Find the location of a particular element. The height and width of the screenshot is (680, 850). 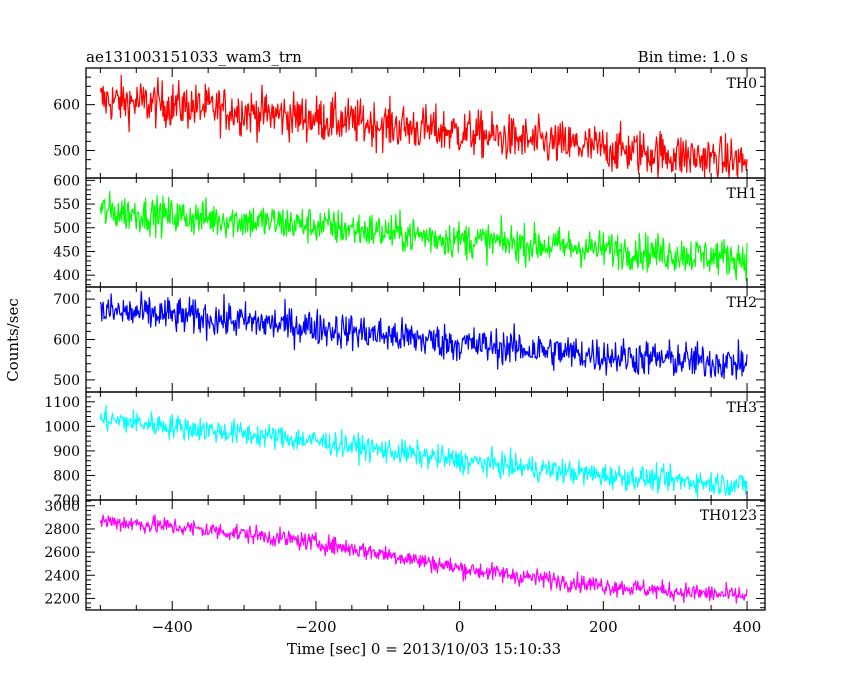

y-tick-label: 2600 is located at coordinates (62, 553).